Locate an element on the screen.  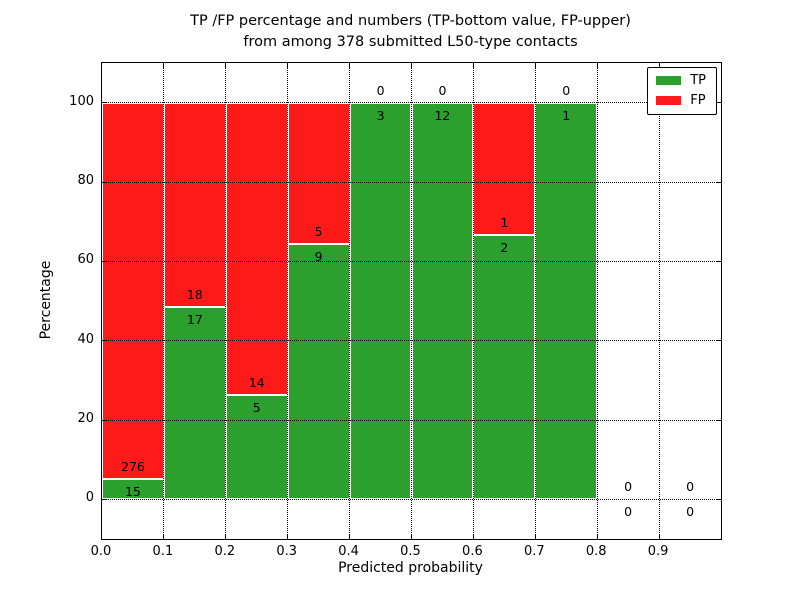
bar-label-tp: 15 is located at coordinates (132, 491).